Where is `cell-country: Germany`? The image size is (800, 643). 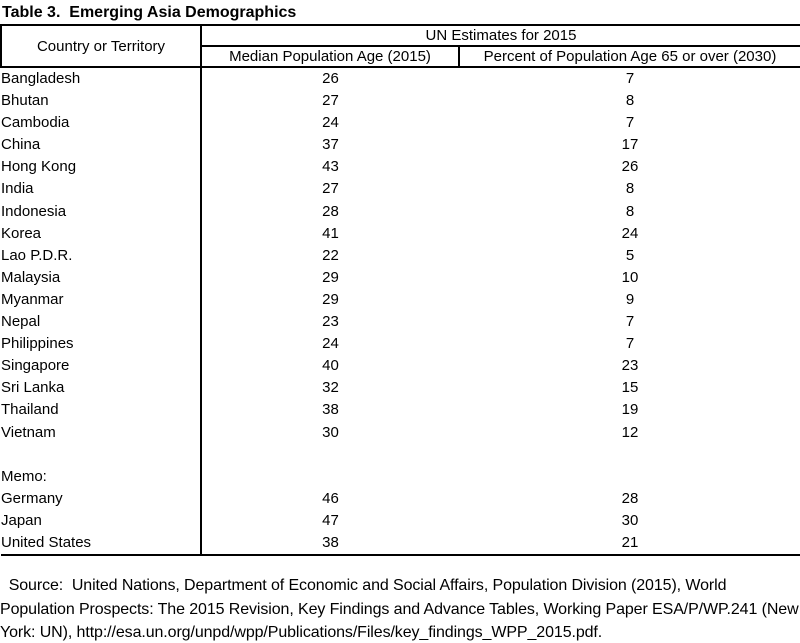 cell-country: Germany is located at coordinates (101, 498).